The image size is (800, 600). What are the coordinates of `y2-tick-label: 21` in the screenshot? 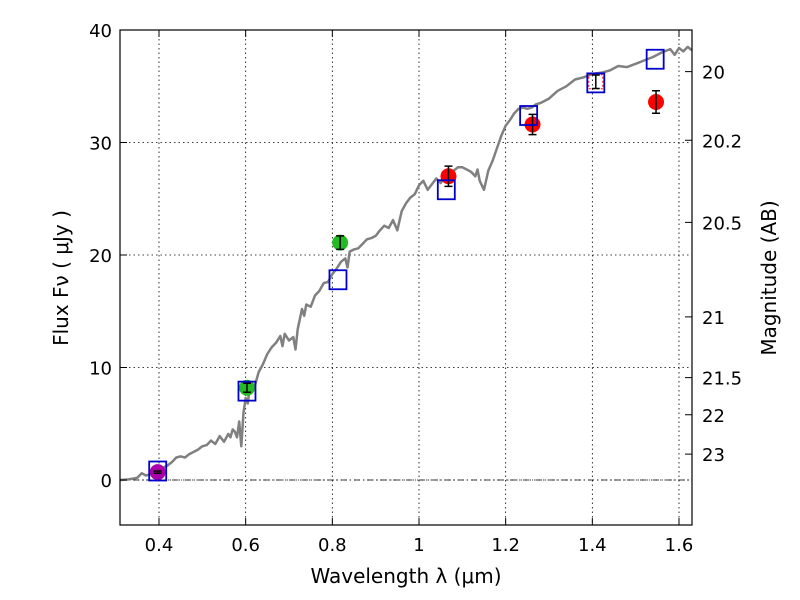 It's located at (713, 318).